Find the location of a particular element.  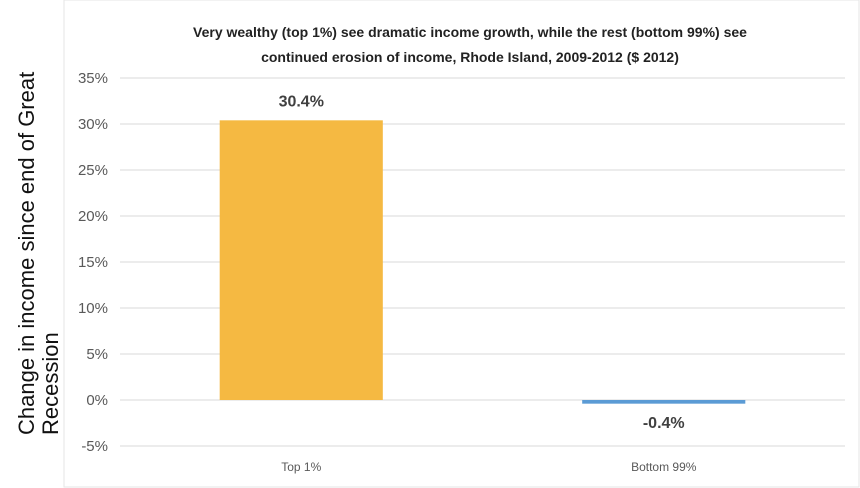

y-tick-label: 15% is located at coordinates (93, 262).